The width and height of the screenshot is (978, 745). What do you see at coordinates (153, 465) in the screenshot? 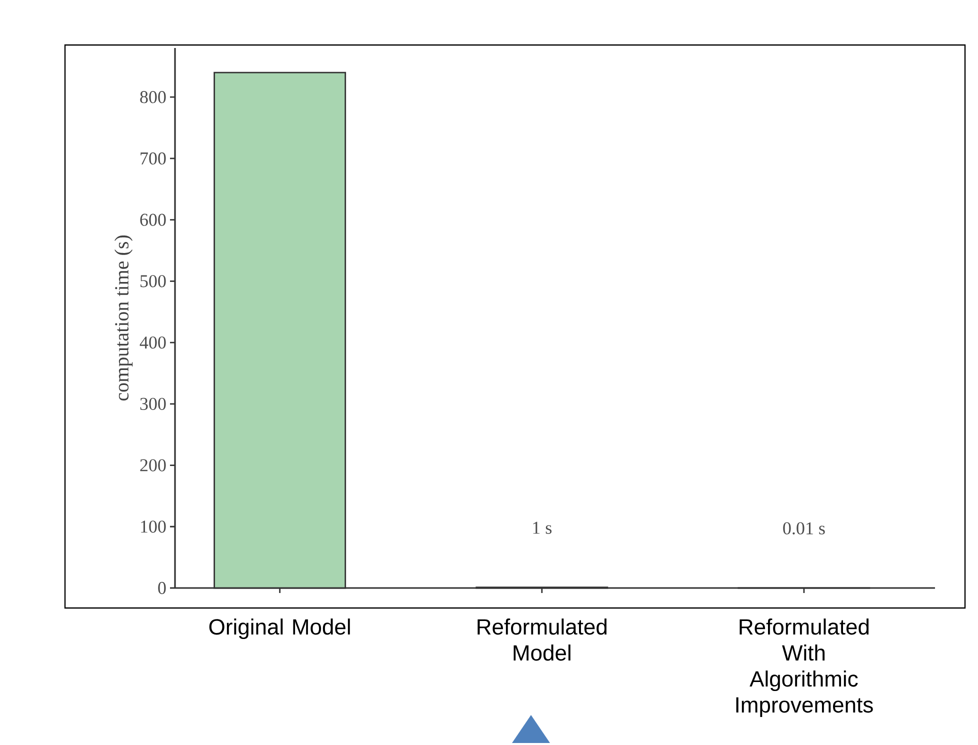
I see `y-tick-label: 200` at bounding box center [153, 465].